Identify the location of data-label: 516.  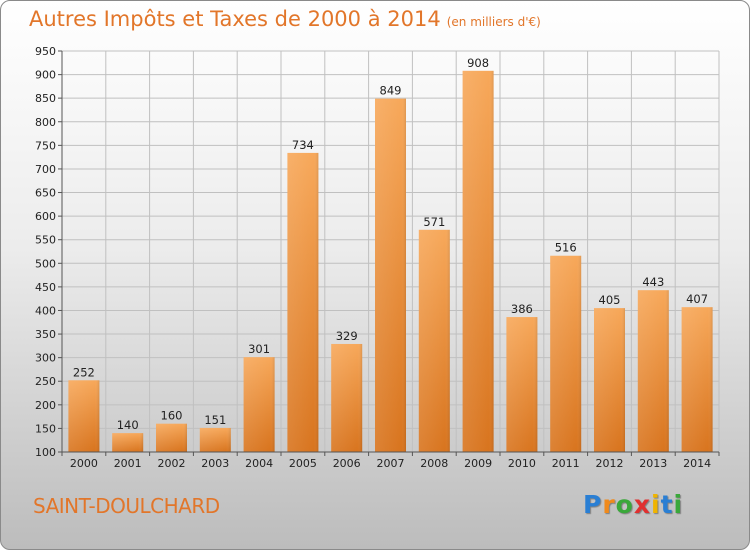
(566, 248).